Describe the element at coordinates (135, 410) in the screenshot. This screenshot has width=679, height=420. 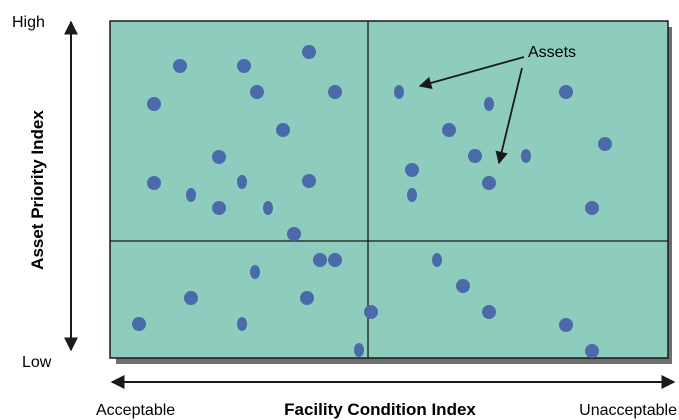
I see `x-axis-left-label: Acceptable` at that location.